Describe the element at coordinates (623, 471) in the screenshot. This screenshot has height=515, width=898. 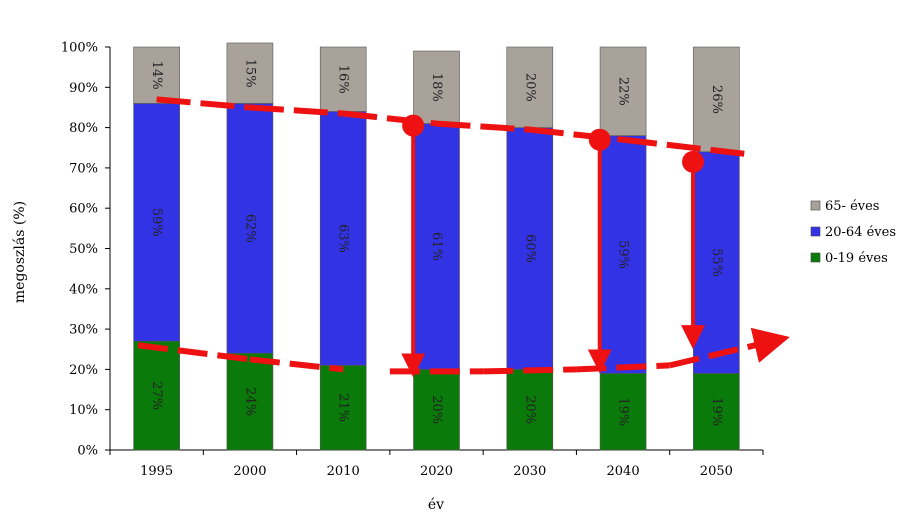
I see `x-tick-label: 2040` at that location.